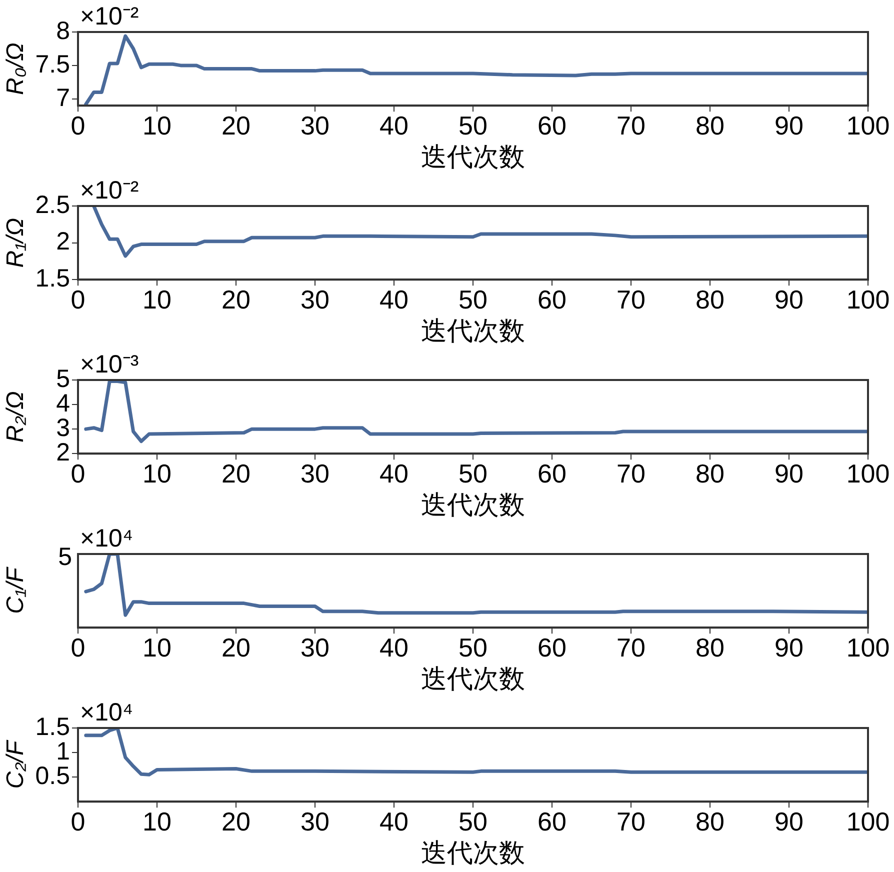 This screenshot has width=894, height=872. What do you see at coordinates (63, 242) in the screenshot?
I see `y-tick-label: 2` at bounding box center [63, 242].